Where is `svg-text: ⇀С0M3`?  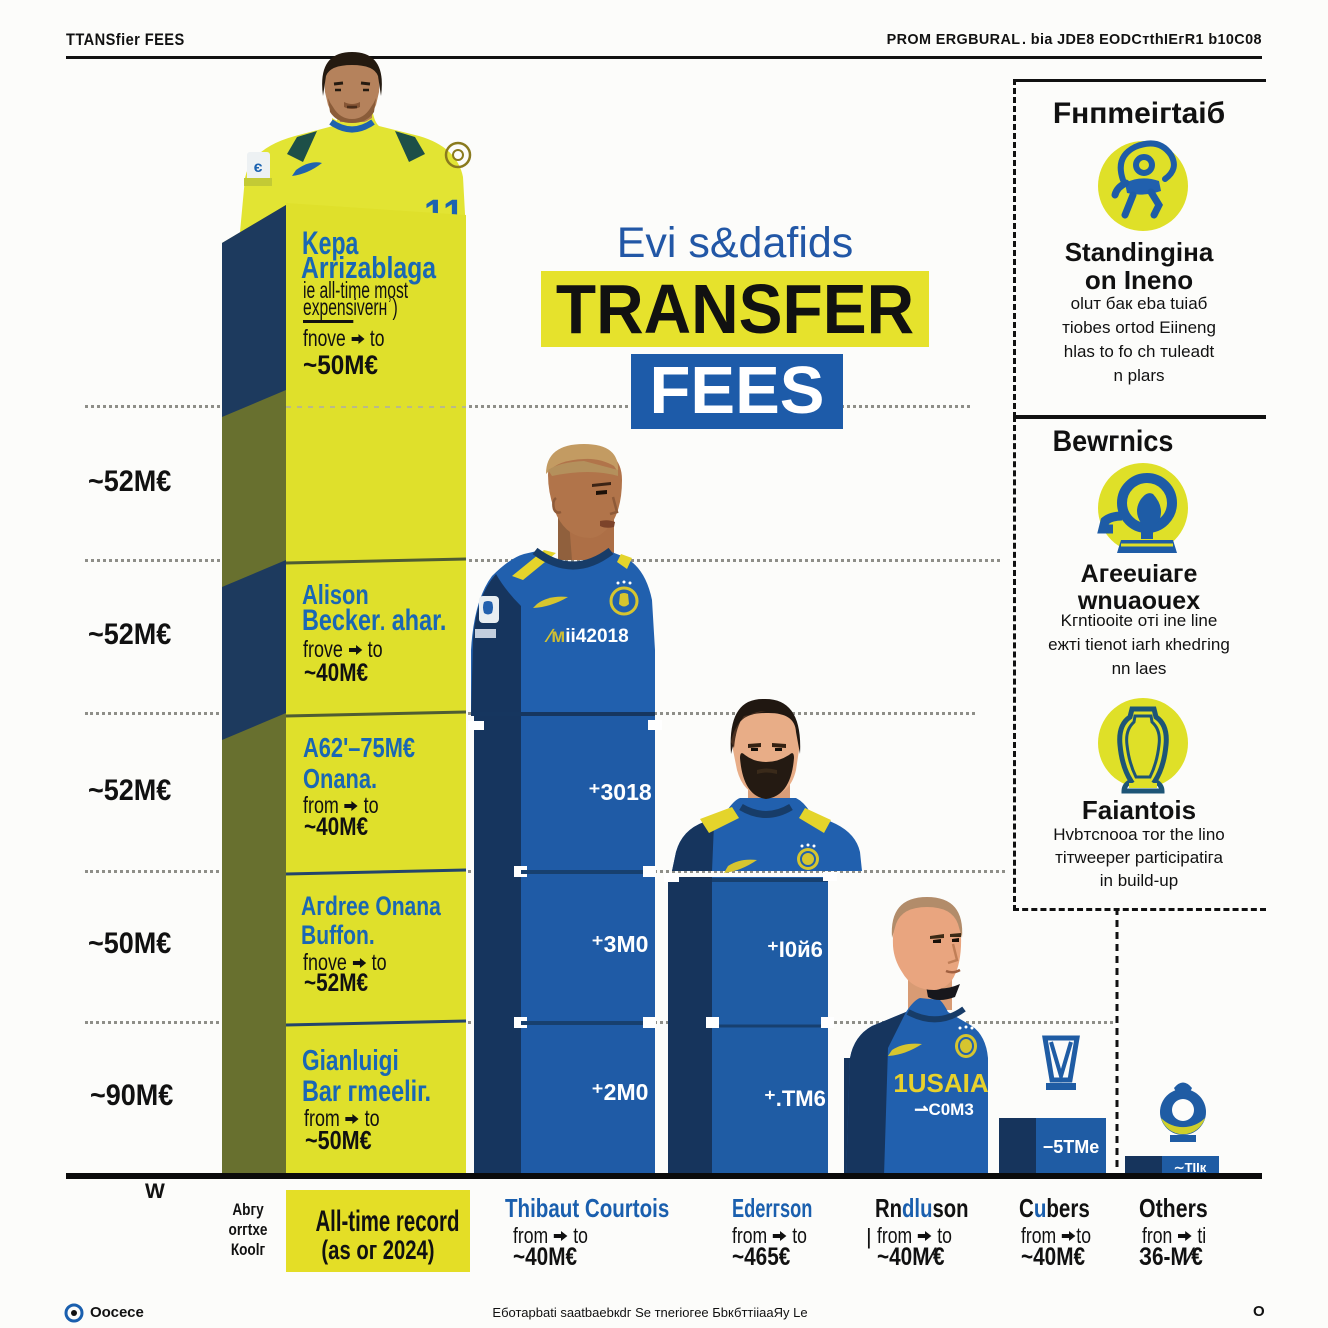
svg-text: ⇀С0M3 is located at coordinates (944, 1109).